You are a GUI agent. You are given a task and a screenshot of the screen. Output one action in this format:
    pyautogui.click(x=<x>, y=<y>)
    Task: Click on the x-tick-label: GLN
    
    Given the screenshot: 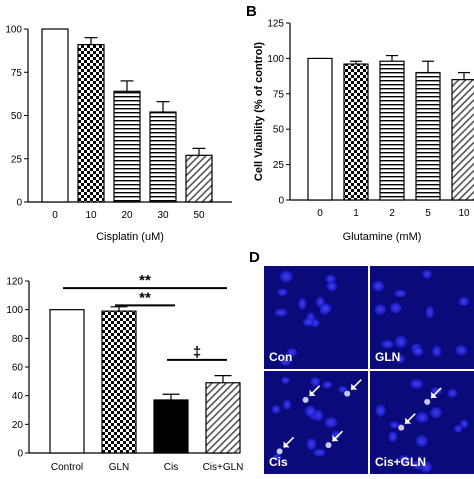 What is the action you would take?
    pyautogui.click(x=119, y=467)
    